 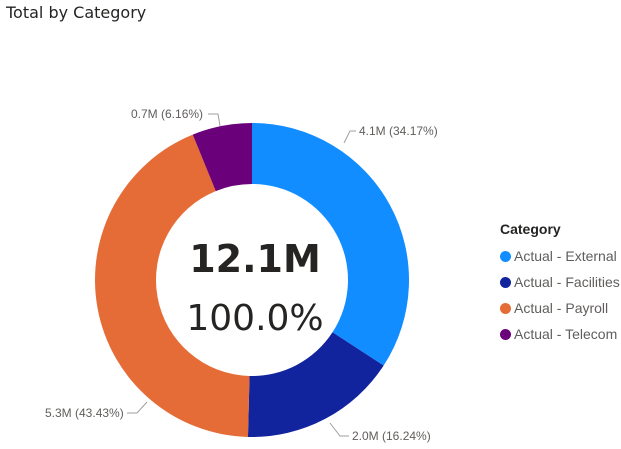 I want to click on legend-item-telecom: Actual - Telecom, so click(x=560, y=334).